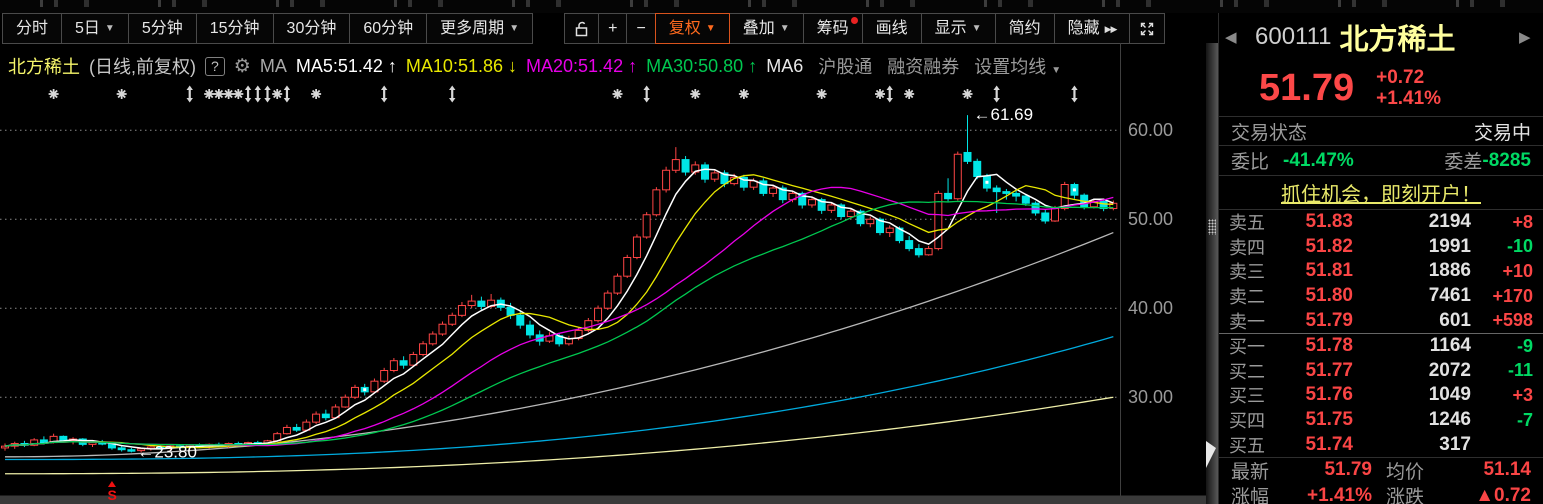  What do you see at coordinates (641, 28) in the screenshot?
I see `zoom-out-button: −` at bounding box center [641, 28].